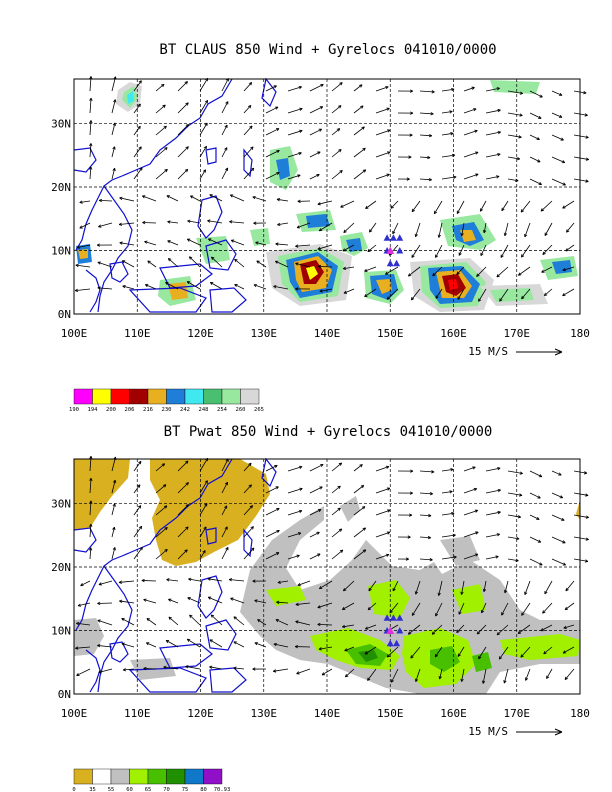 The height and width of the screenshot is (792, 612). Describe the element at coordinates (137, 333) in the screenshot. I see `longitude-tick-label: 110E` at that location.